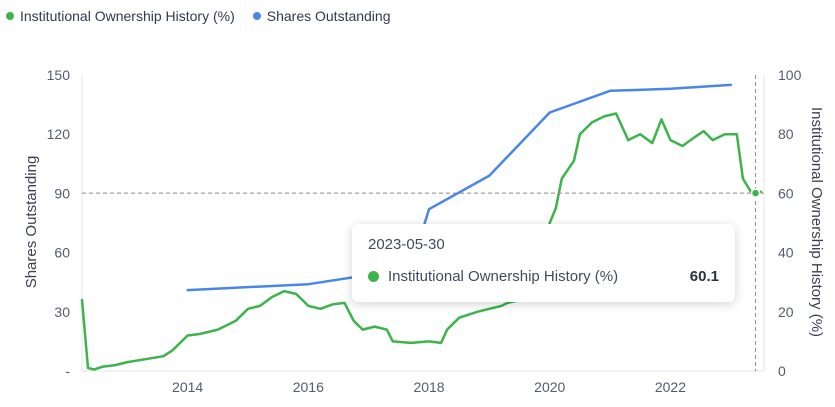 The image size is (835, 407). Describe the element at coordinates (59, 75) in the screenshot. I see `left-tick-label: 150` at that location.